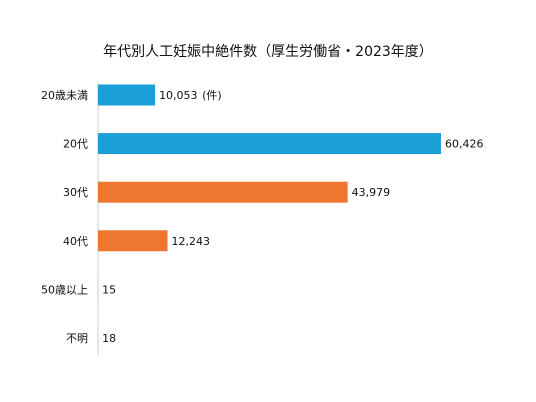 The height and width of the screenshot is (402, 536). Describe the element at coordinates (64, 95) in the screenshot. I see `category-label: 20歳未満` at that location.